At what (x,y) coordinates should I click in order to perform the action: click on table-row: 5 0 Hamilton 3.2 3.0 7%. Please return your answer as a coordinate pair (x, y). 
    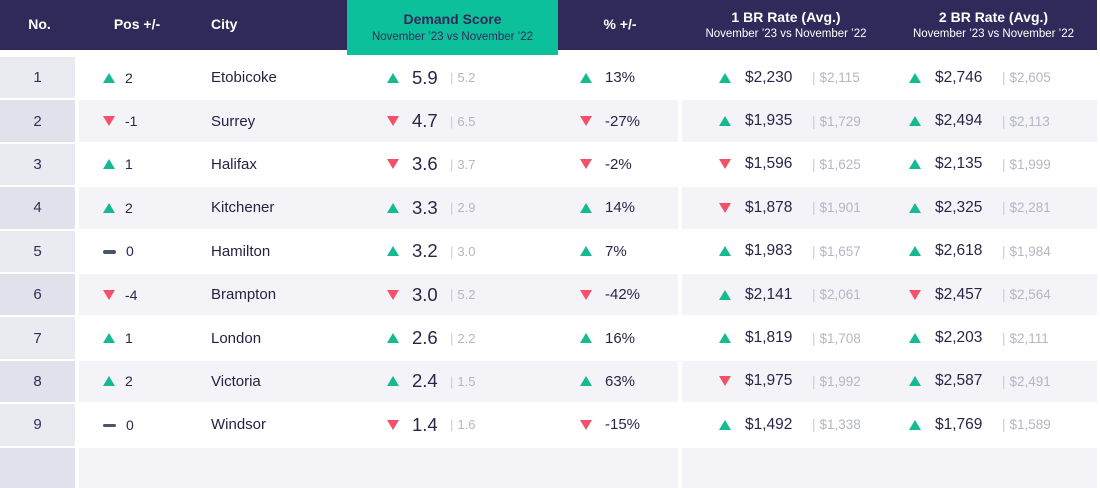
    Looking at the image, I should click on (548, 252).